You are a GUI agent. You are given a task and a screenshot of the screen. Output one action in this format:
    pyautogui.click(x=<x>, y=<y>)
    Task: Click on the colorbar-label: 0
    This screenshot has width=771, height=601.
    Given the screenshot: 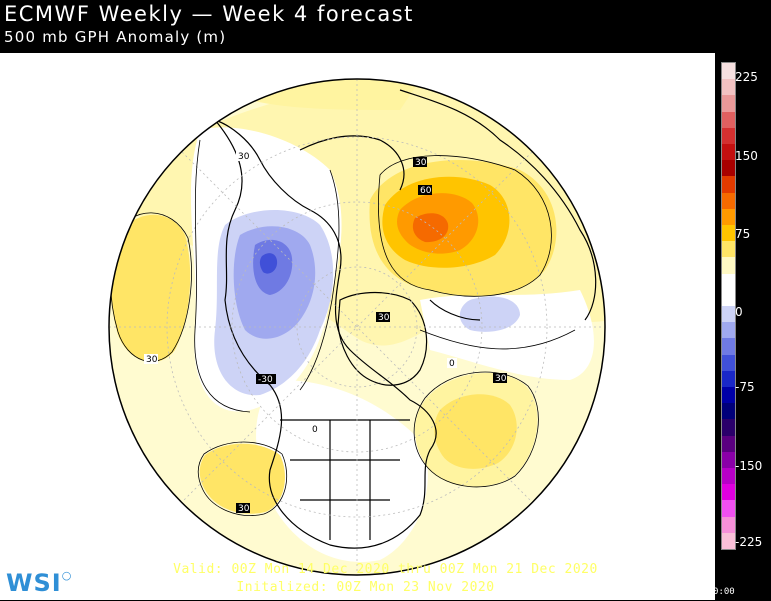 What is the action you would take?
    pyautogui.click(x=739, y=312)
    